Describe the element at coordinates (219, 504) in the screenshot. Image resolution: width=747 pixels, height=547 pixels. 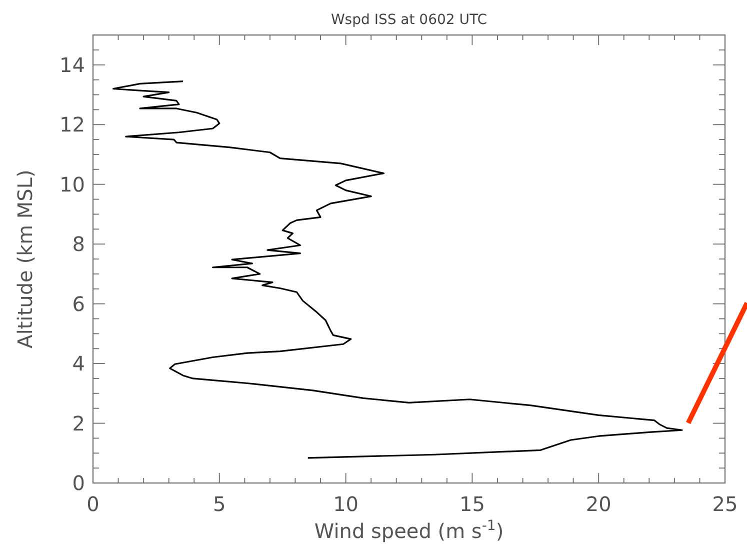
I see `x-tick-label: 5` at that location.